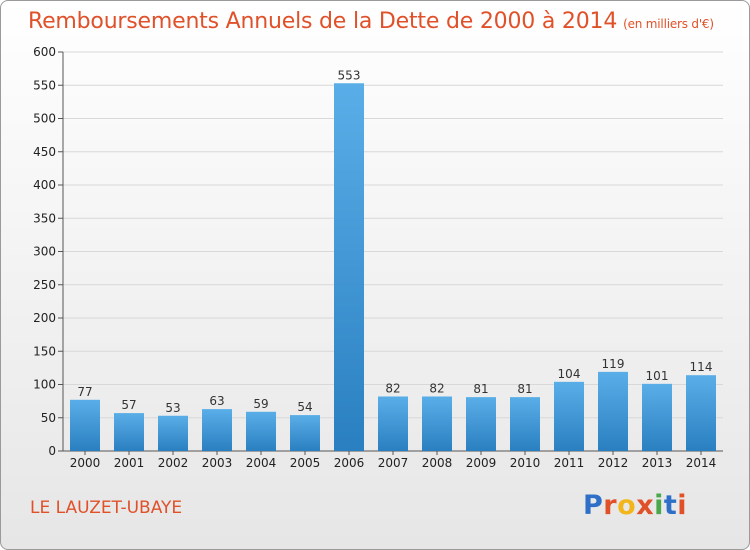  Describe the element at coordinates (48, 418) in the screenshot. I see `y-tick-label: 50` at that location.